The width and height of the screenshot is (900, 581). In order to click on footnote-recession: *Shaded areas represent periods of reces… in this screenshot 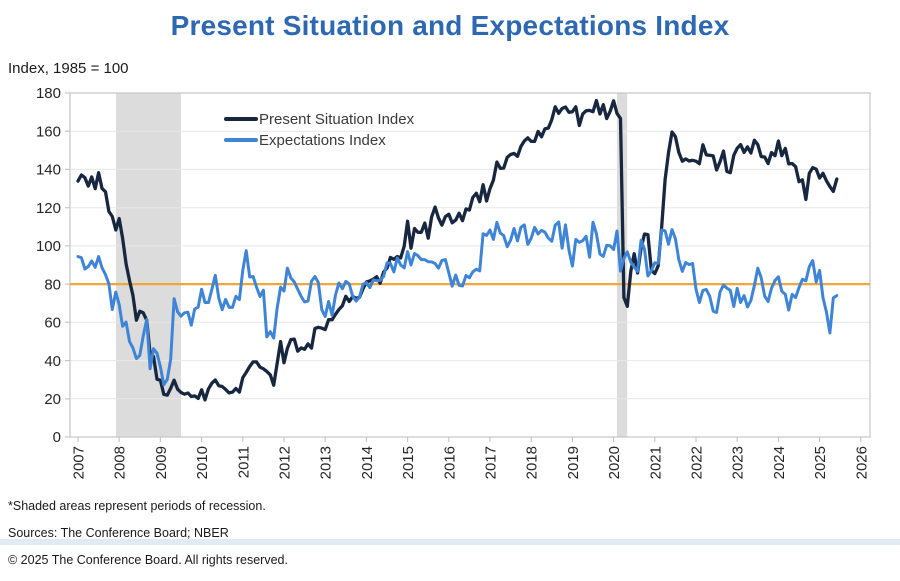, I will do `click(137, 505)`.